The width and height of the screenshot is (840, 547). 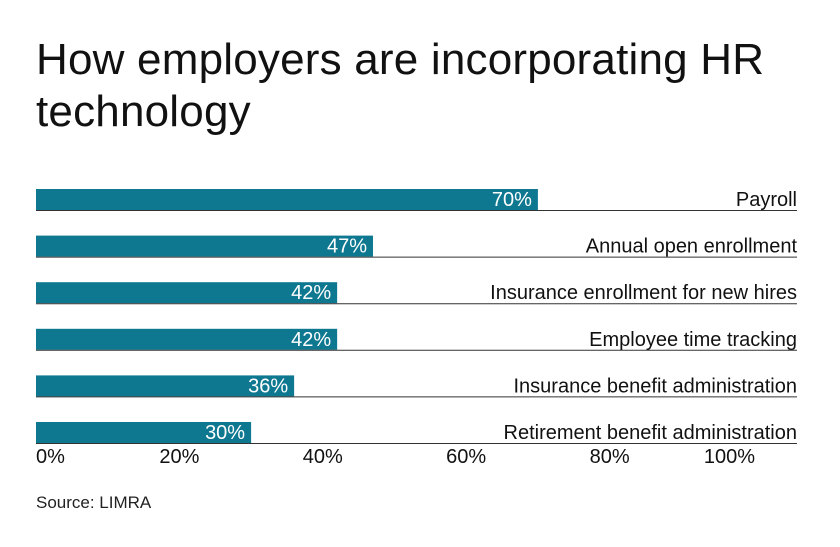 I want to click on category-label: Insurance enrollment for new hires, so click(x=643, y=293).